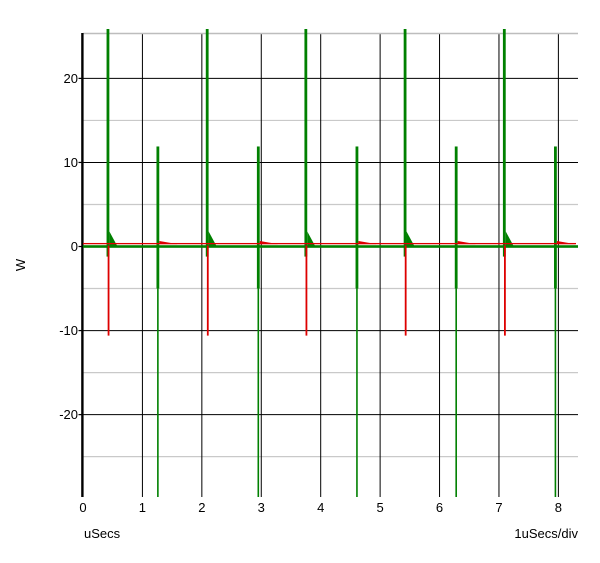 The image size is (600, 563). Describe the element at coordinates (439, 507) in the screenshot. I see `x-tick-label: 6` at that location.